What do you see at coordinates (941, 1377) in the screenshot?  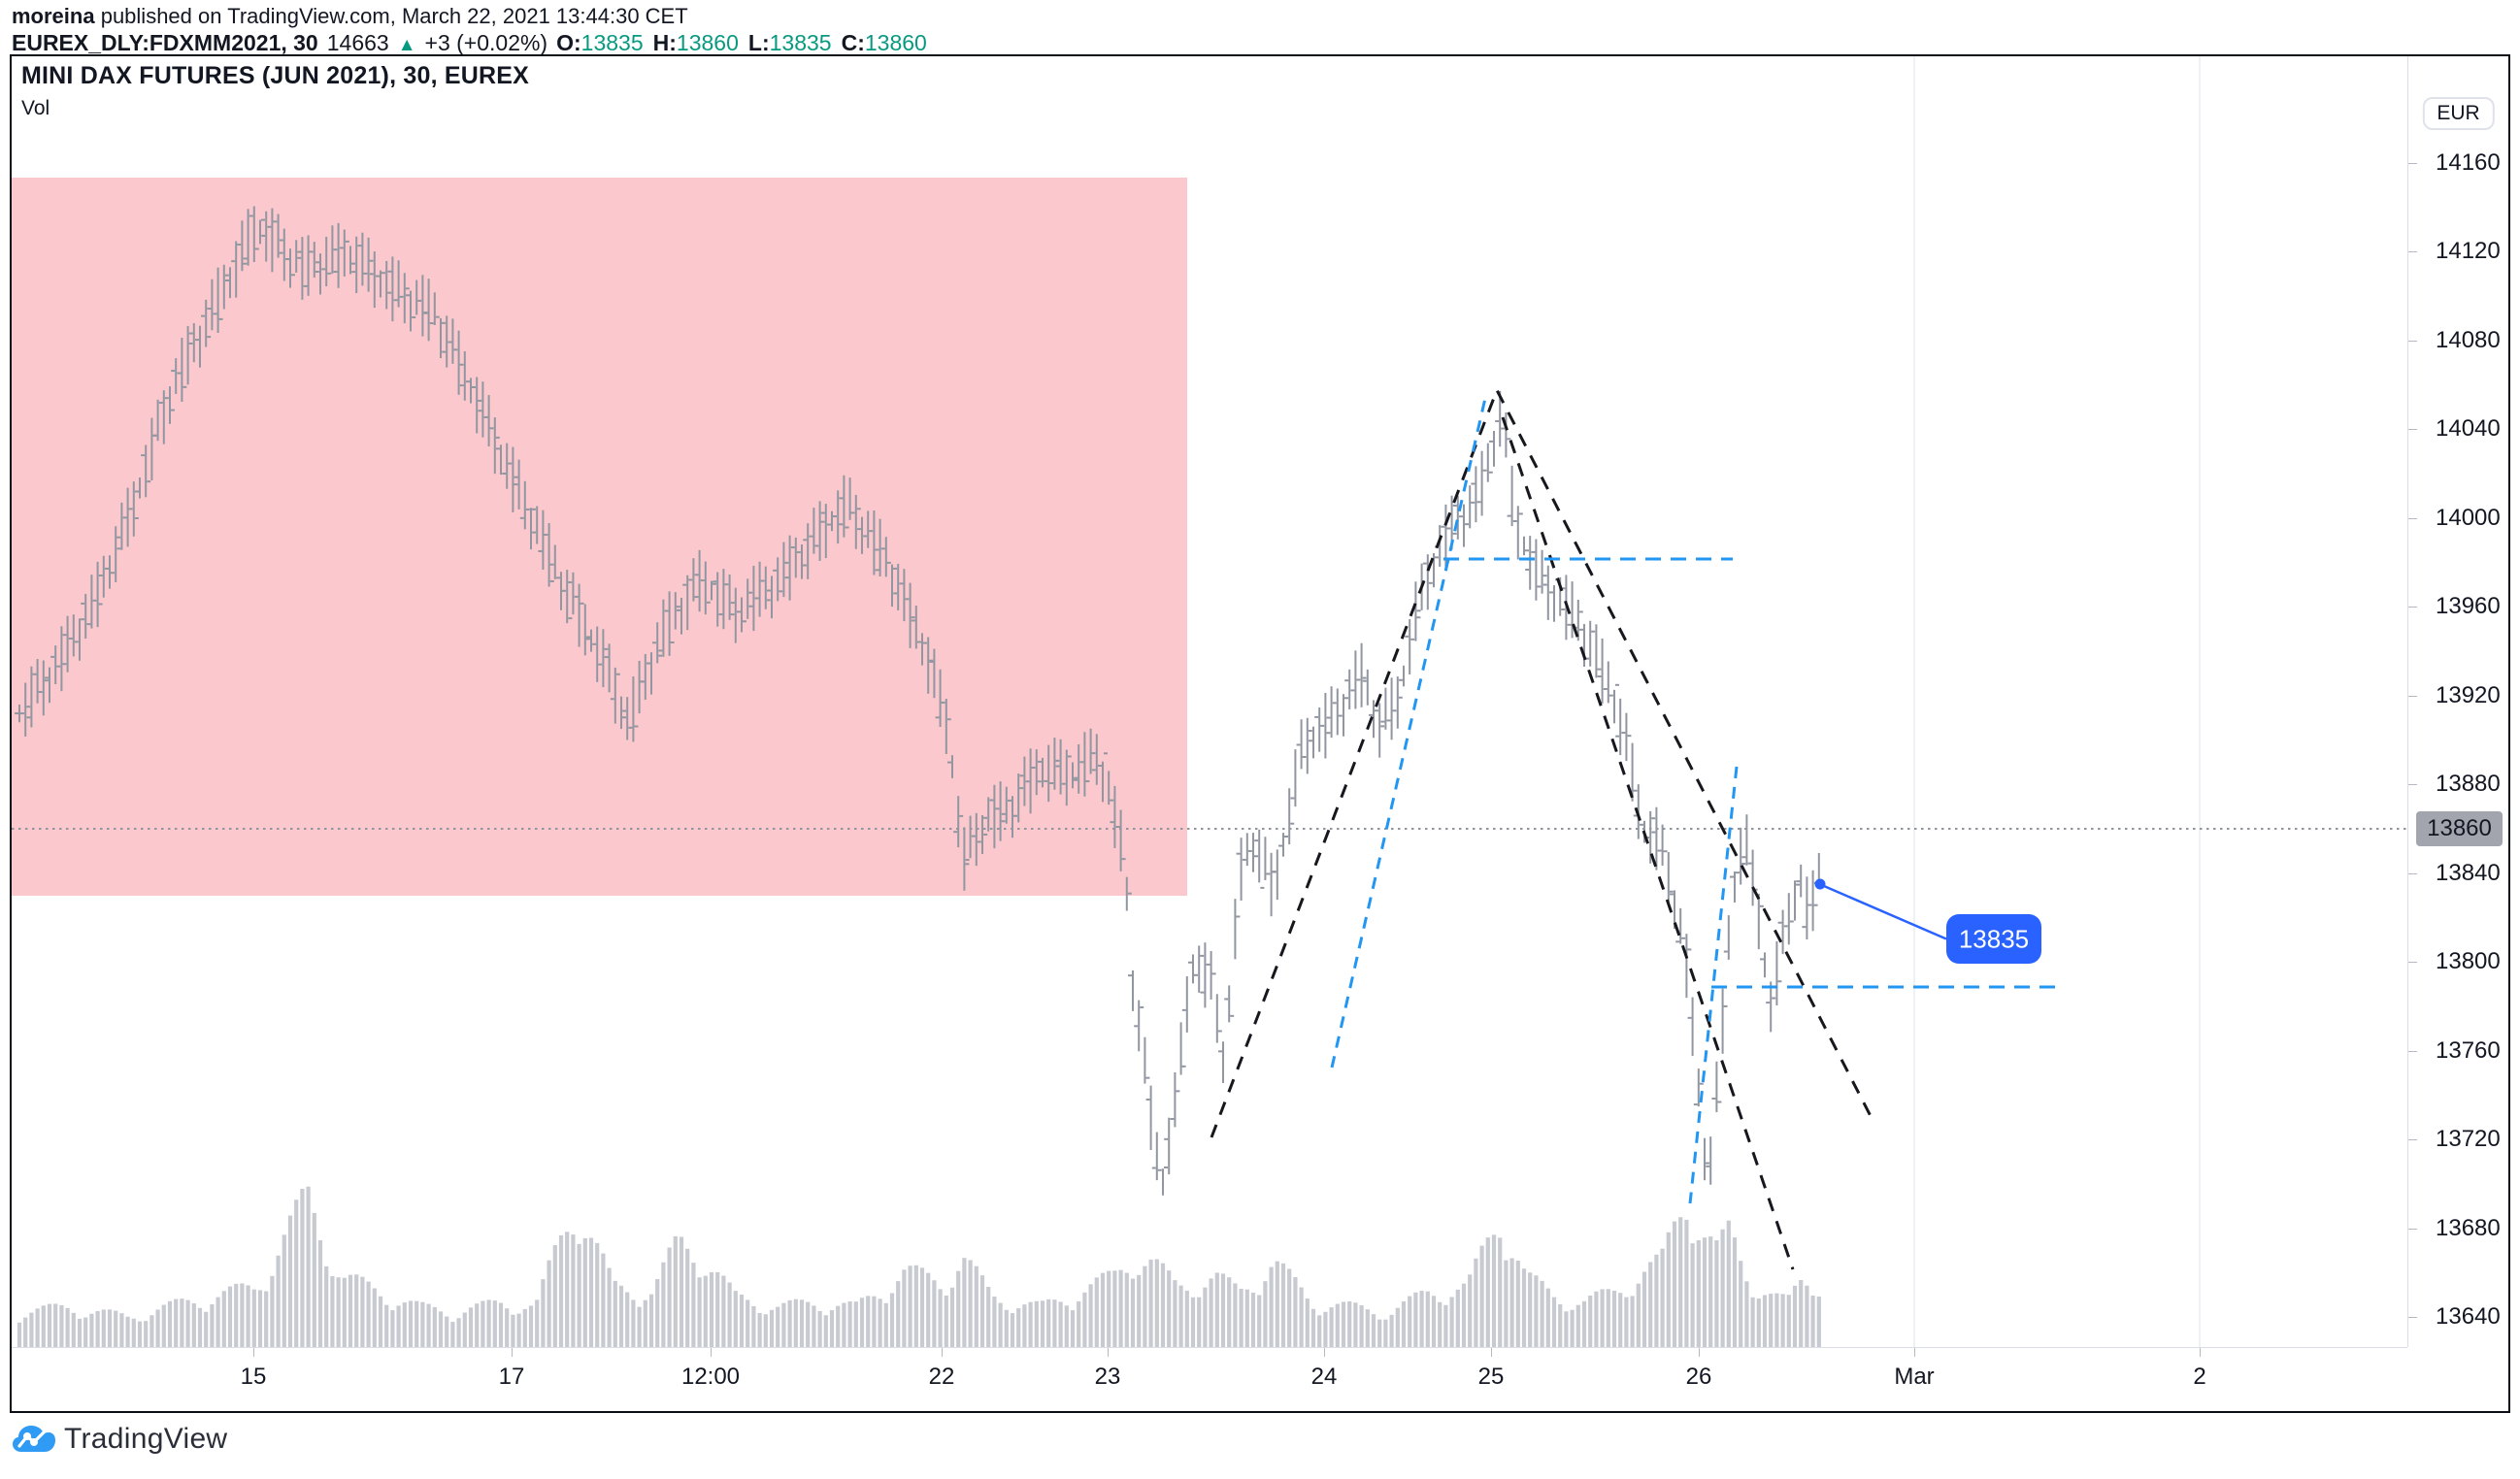 I see `time-axis-label: 22` at bounding box center [941, 1377].